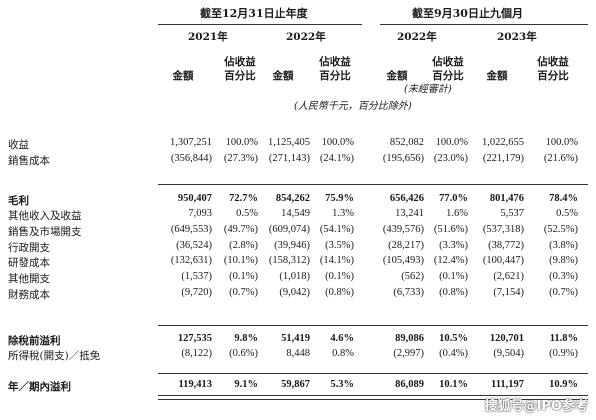 This screenshot has width=596, height=420. I want to click on row-label: 除稅前溢利, so click(34, 341).